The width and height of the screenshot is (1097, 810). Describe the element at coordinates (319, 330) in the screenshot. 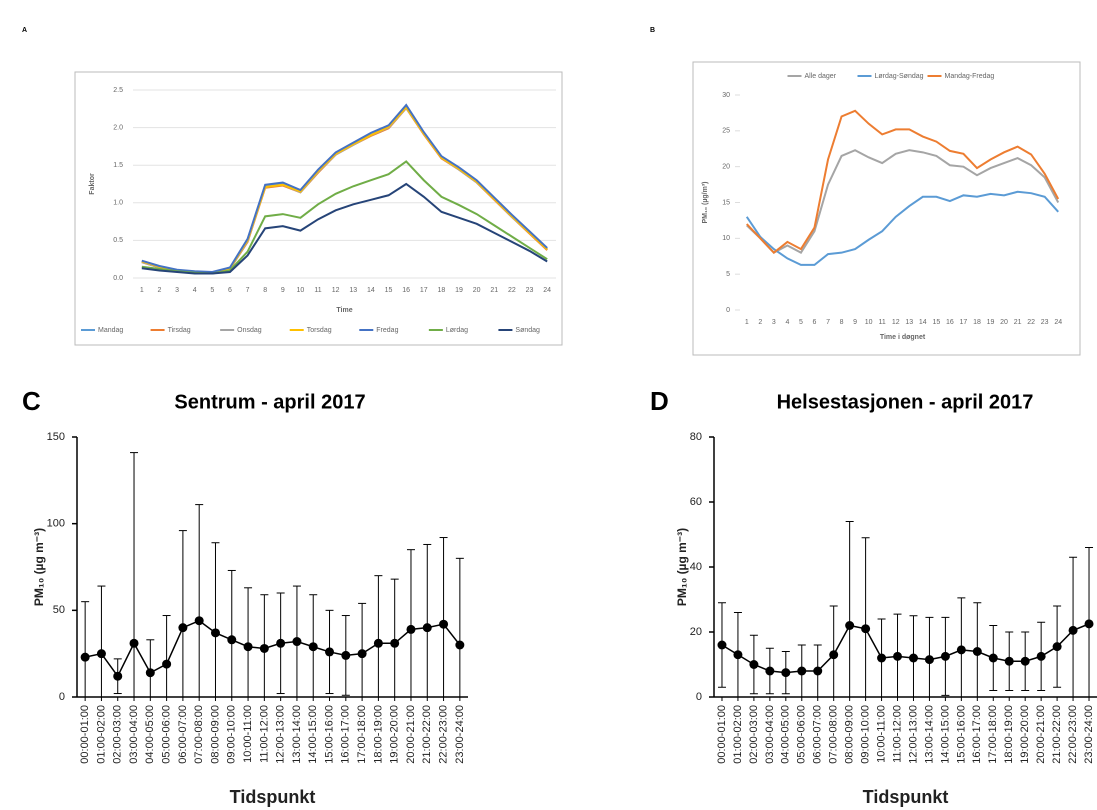

I see `legend-label: Torsdag` at that location.